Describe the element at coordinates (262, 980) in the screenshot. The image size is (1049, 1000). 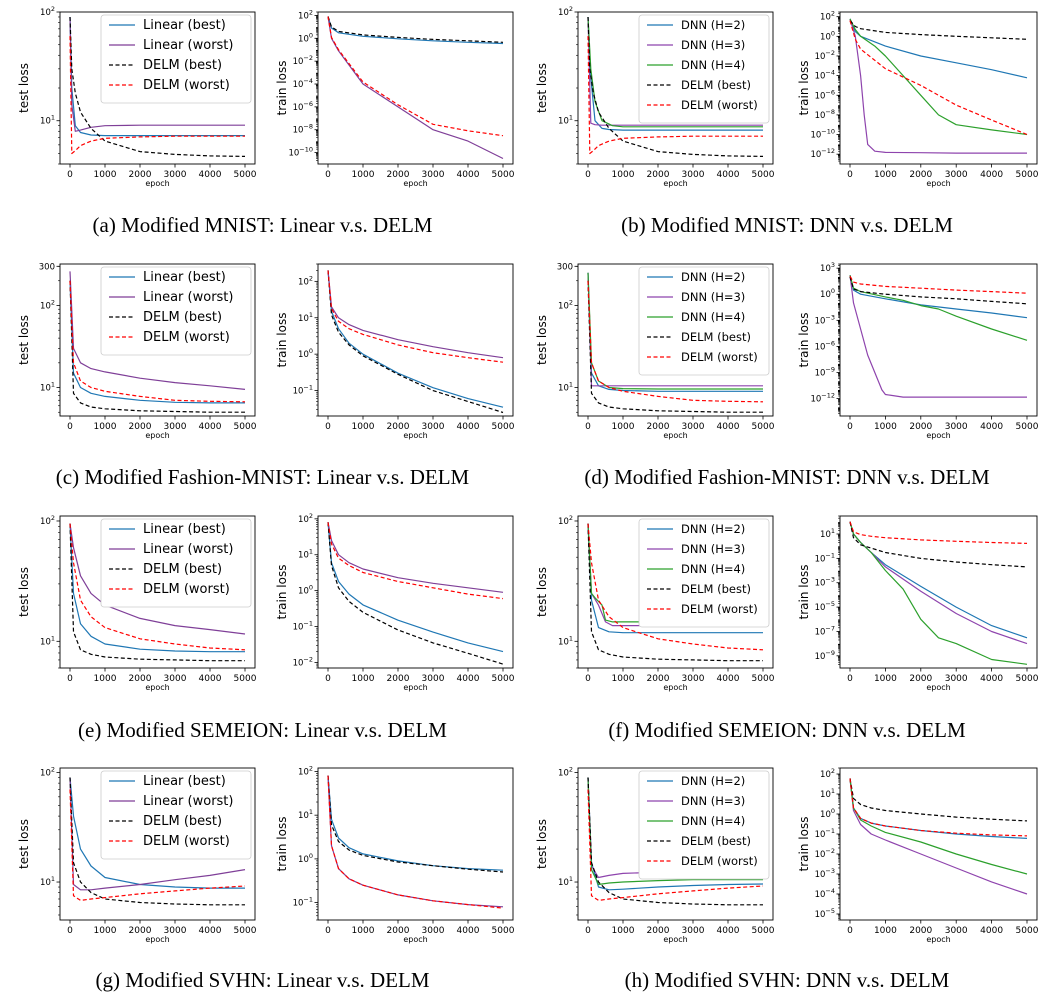
I see `caption-g: (g) Modified SVHN: Linear v.s. DELM` at that location.